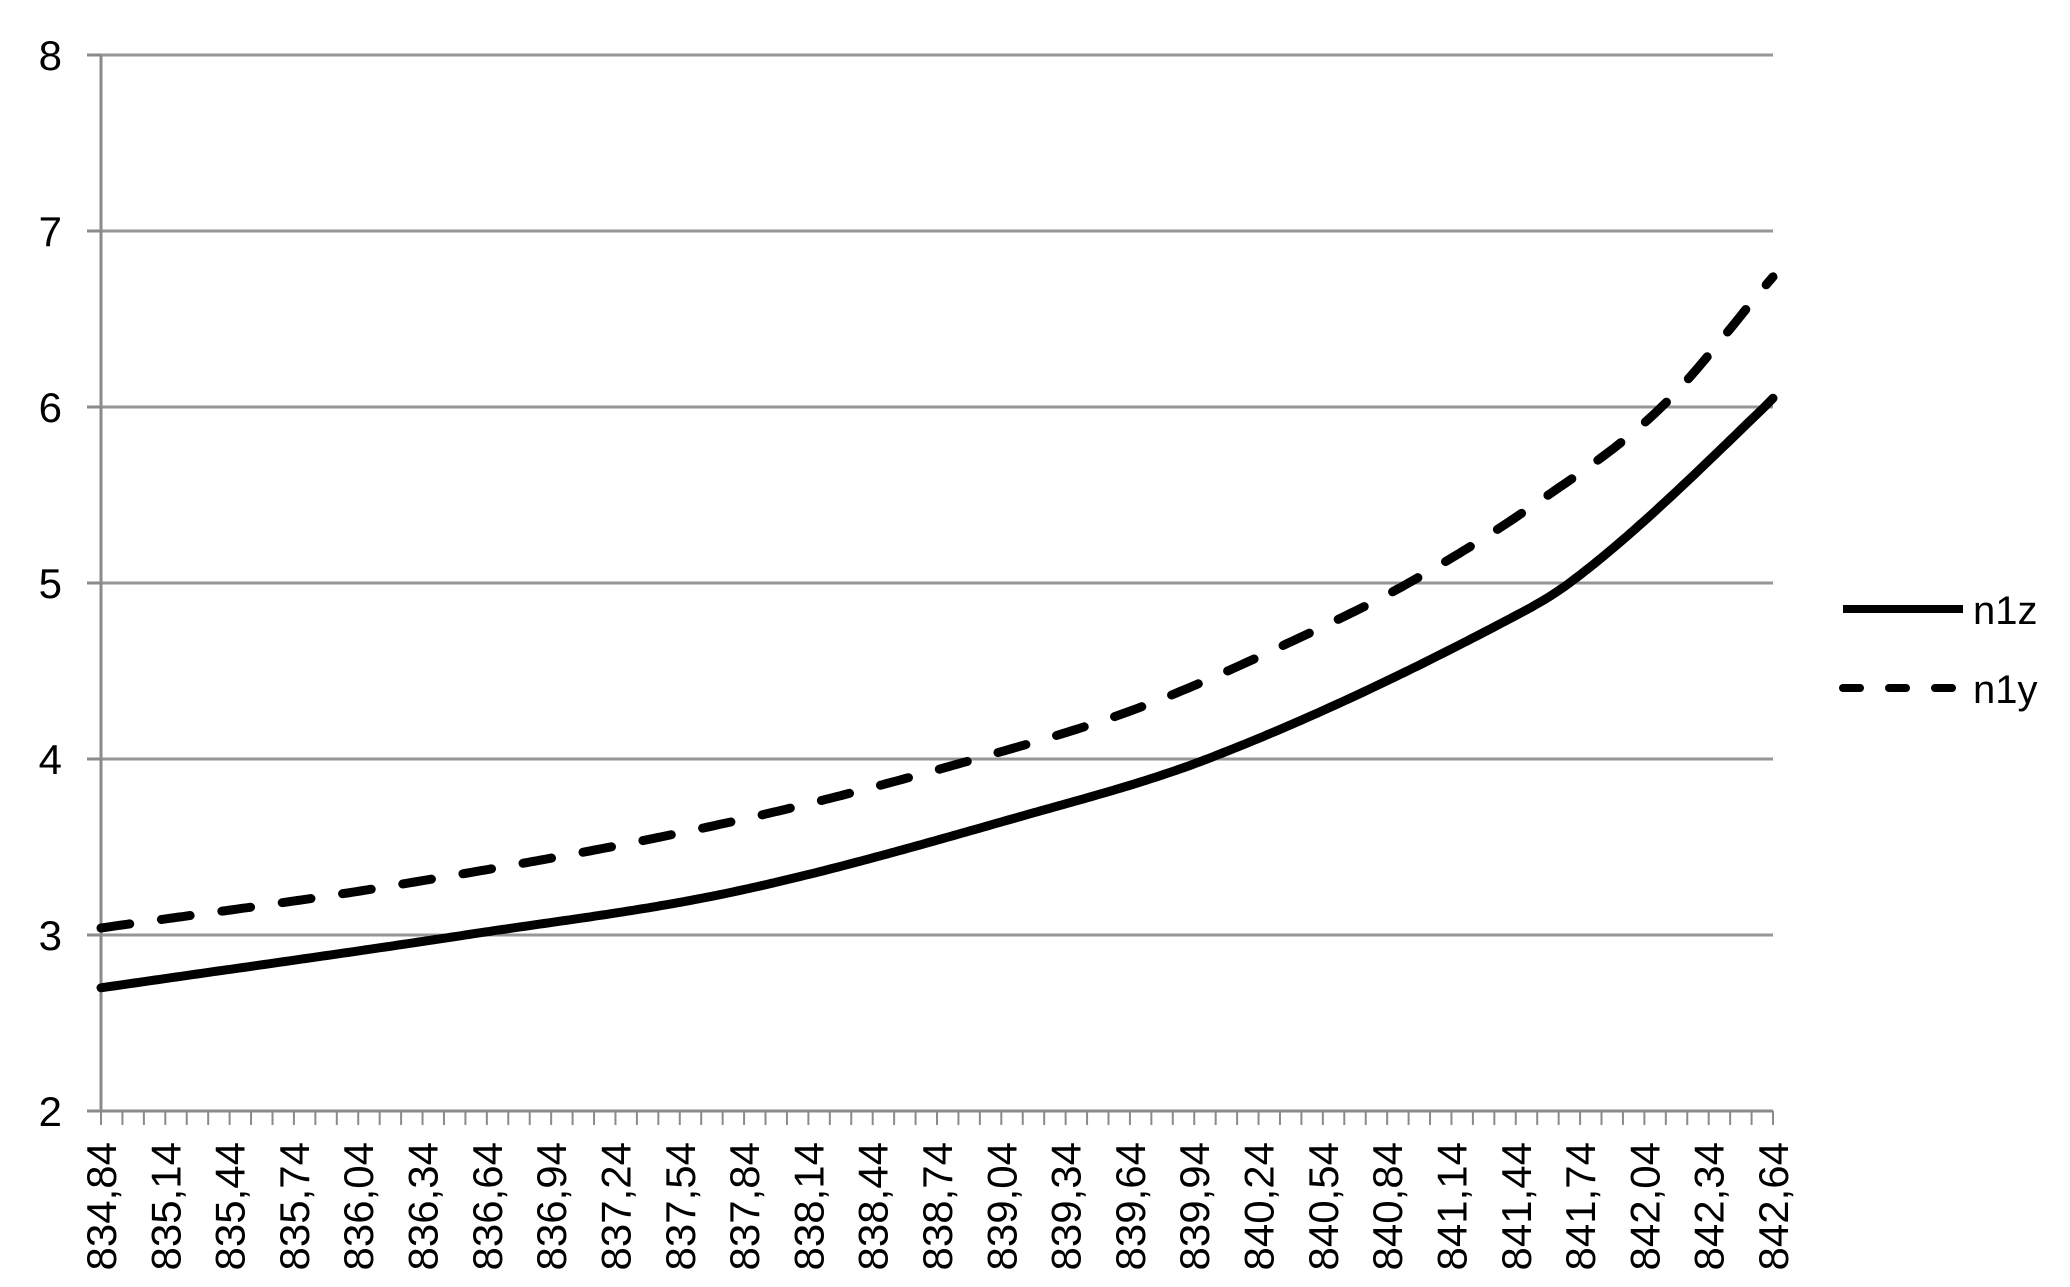  Describe the element at coordinates (358, 1206) in the screenshot. I see `x-axis-label: 836,04` at that location.